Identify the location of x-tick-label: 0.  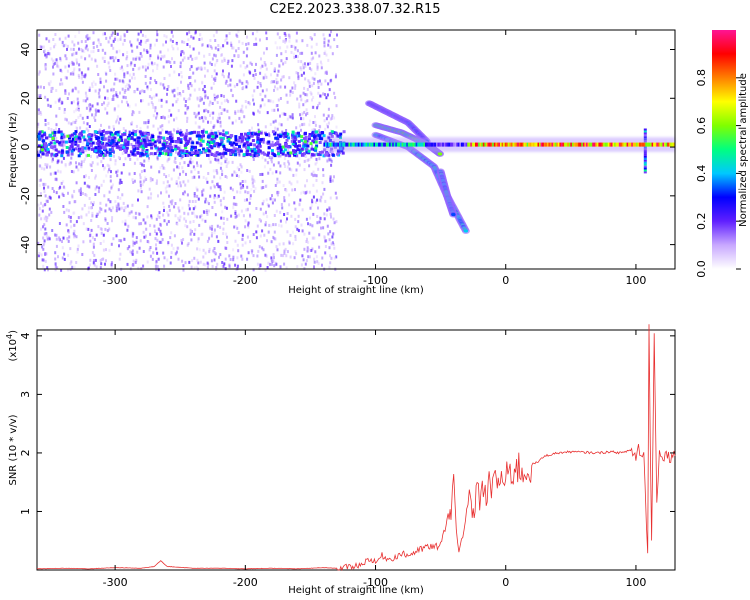
(505, 280).